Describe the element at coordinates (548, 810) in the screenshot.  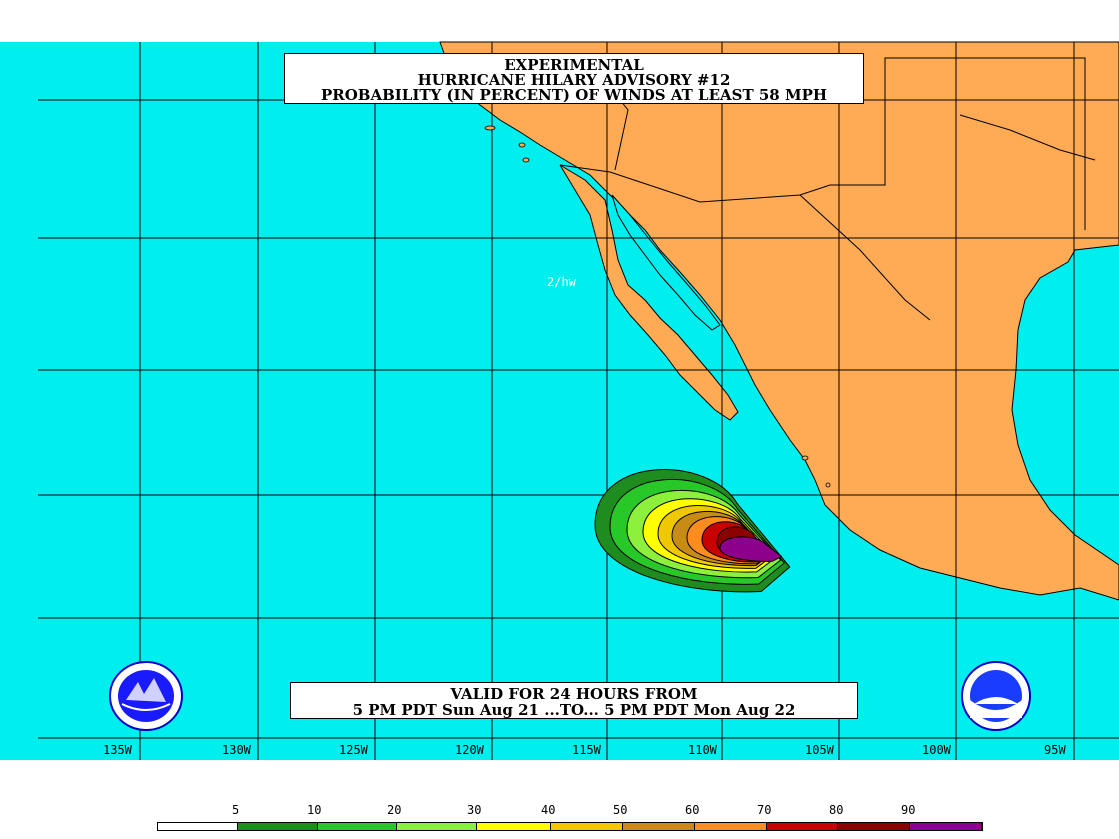
I see `legend-label: 40` at that location.